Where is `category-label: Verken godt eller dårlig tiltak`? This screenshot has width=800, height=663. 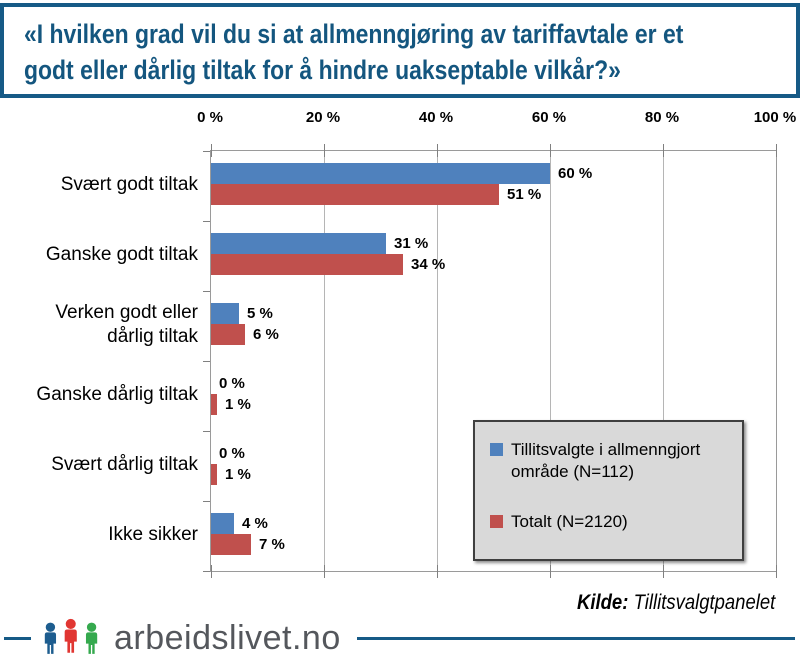
category-label: Verken godt eller dårlig tiltak is located at coordinates (126, 324).